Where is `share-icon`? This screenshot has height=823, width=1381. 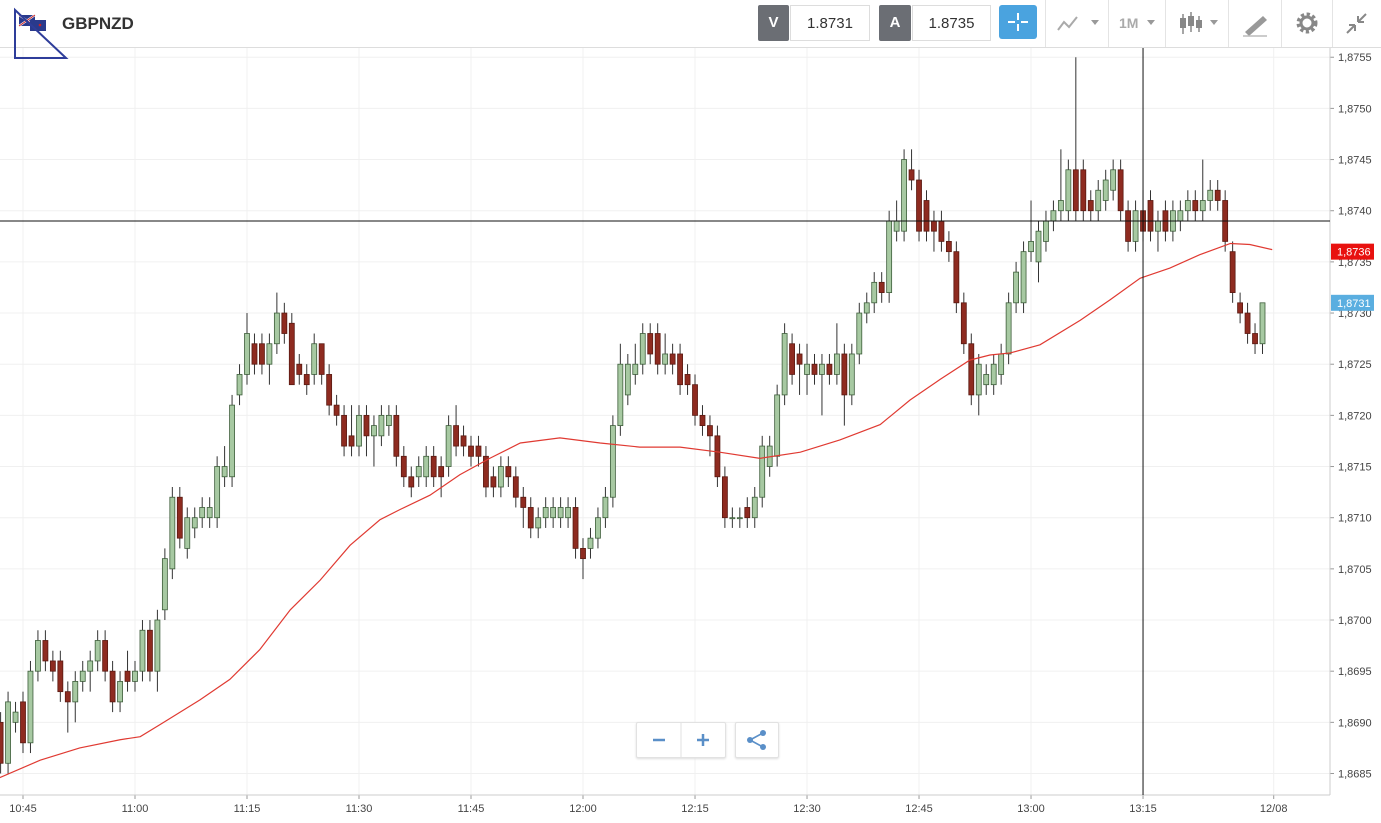 share-icon is located at coordinates (756, 740).